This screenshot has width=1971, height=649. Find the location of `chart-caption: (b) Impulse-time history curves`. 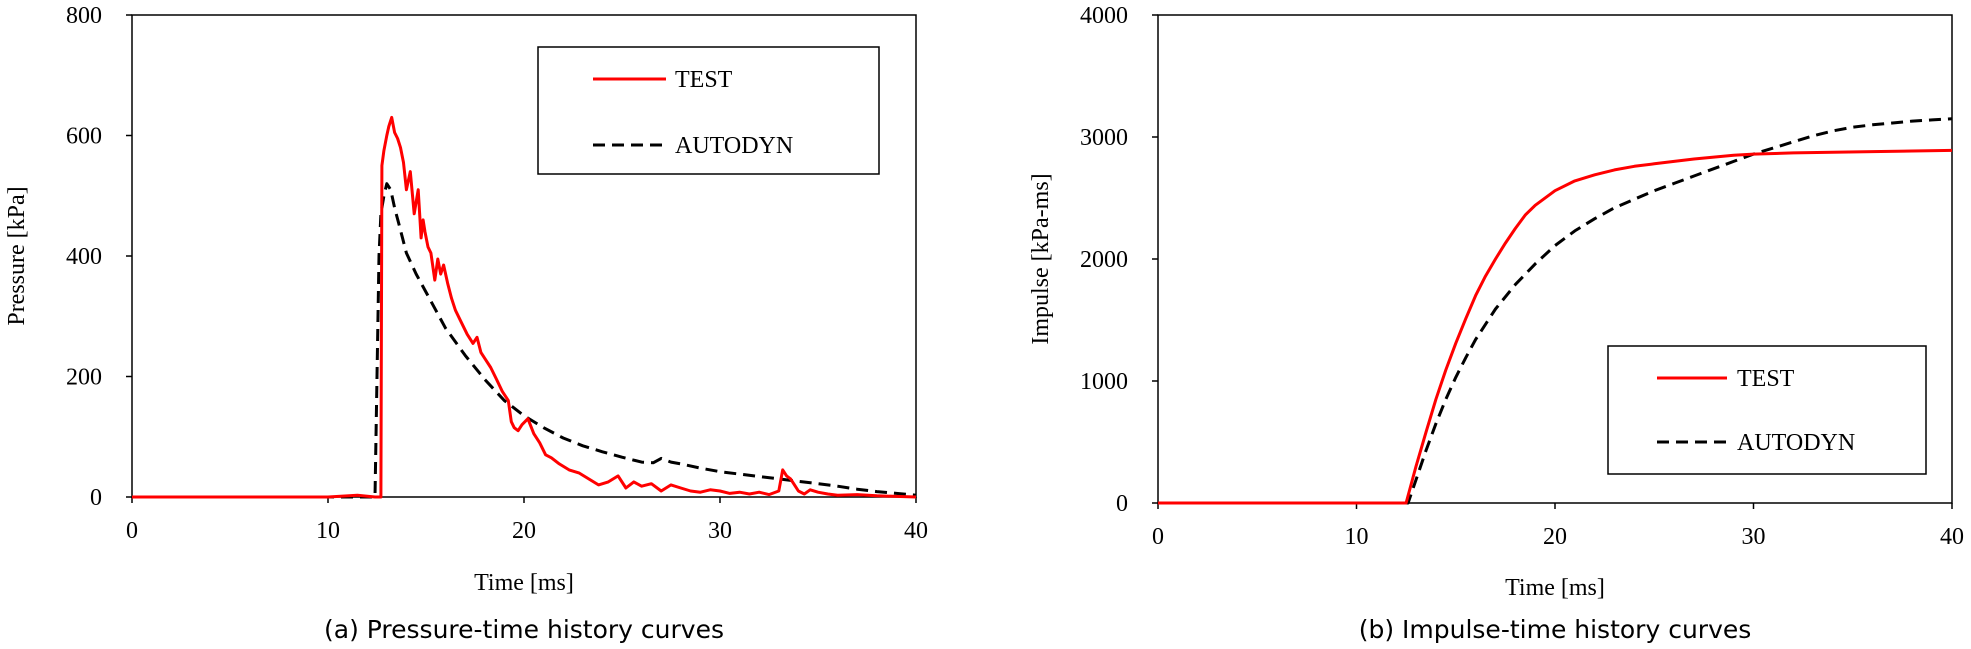

chart-caption: (b) Impulse-time history curves is located at coordinates (1555, 629).